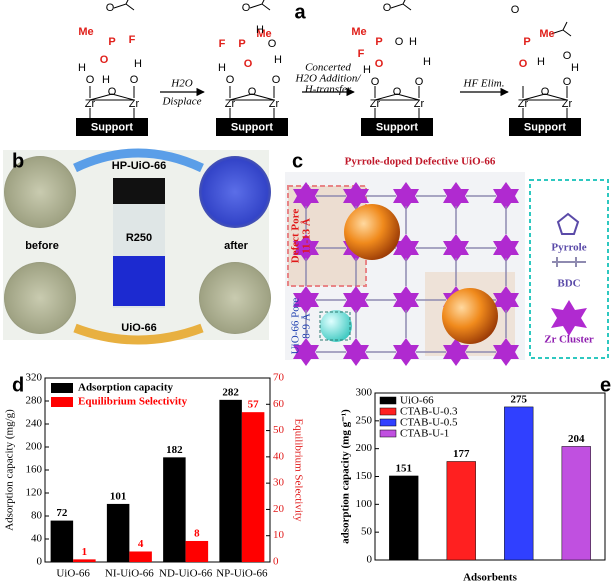  I want to click on bdc-icon, so click(569, 262).